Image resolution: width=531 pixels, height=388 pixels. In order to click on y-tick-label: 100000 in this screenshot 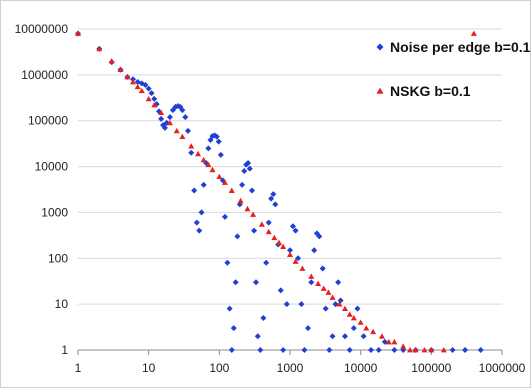, I will do `click(48, 121)`.